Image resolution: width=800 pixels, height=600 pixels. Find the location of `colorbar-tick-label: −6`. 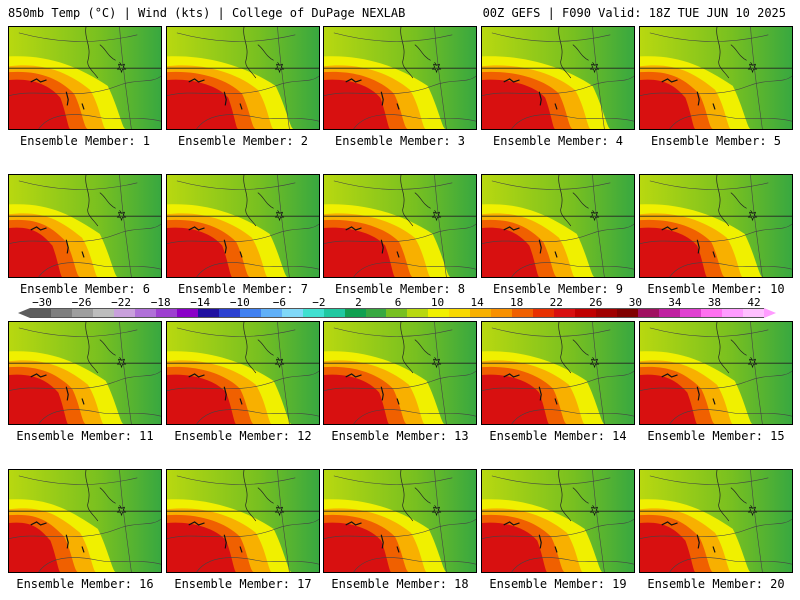

colorbar-tick-label: −6 is located at coordinates (279, 302).